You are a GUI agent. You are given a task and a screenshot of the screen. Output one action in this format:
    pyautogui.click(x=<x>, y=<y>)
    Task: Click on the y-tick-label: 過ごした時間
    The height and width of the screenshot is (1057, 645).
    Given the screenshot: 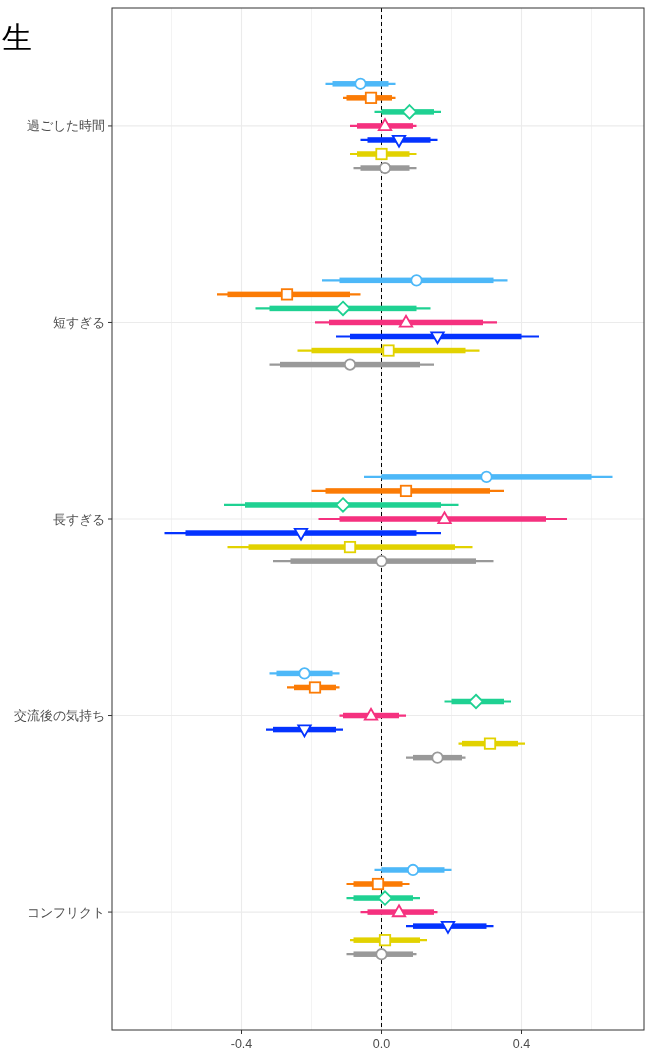 What is the action you would take?
    pyautogui.click(x=66, y=126)
    